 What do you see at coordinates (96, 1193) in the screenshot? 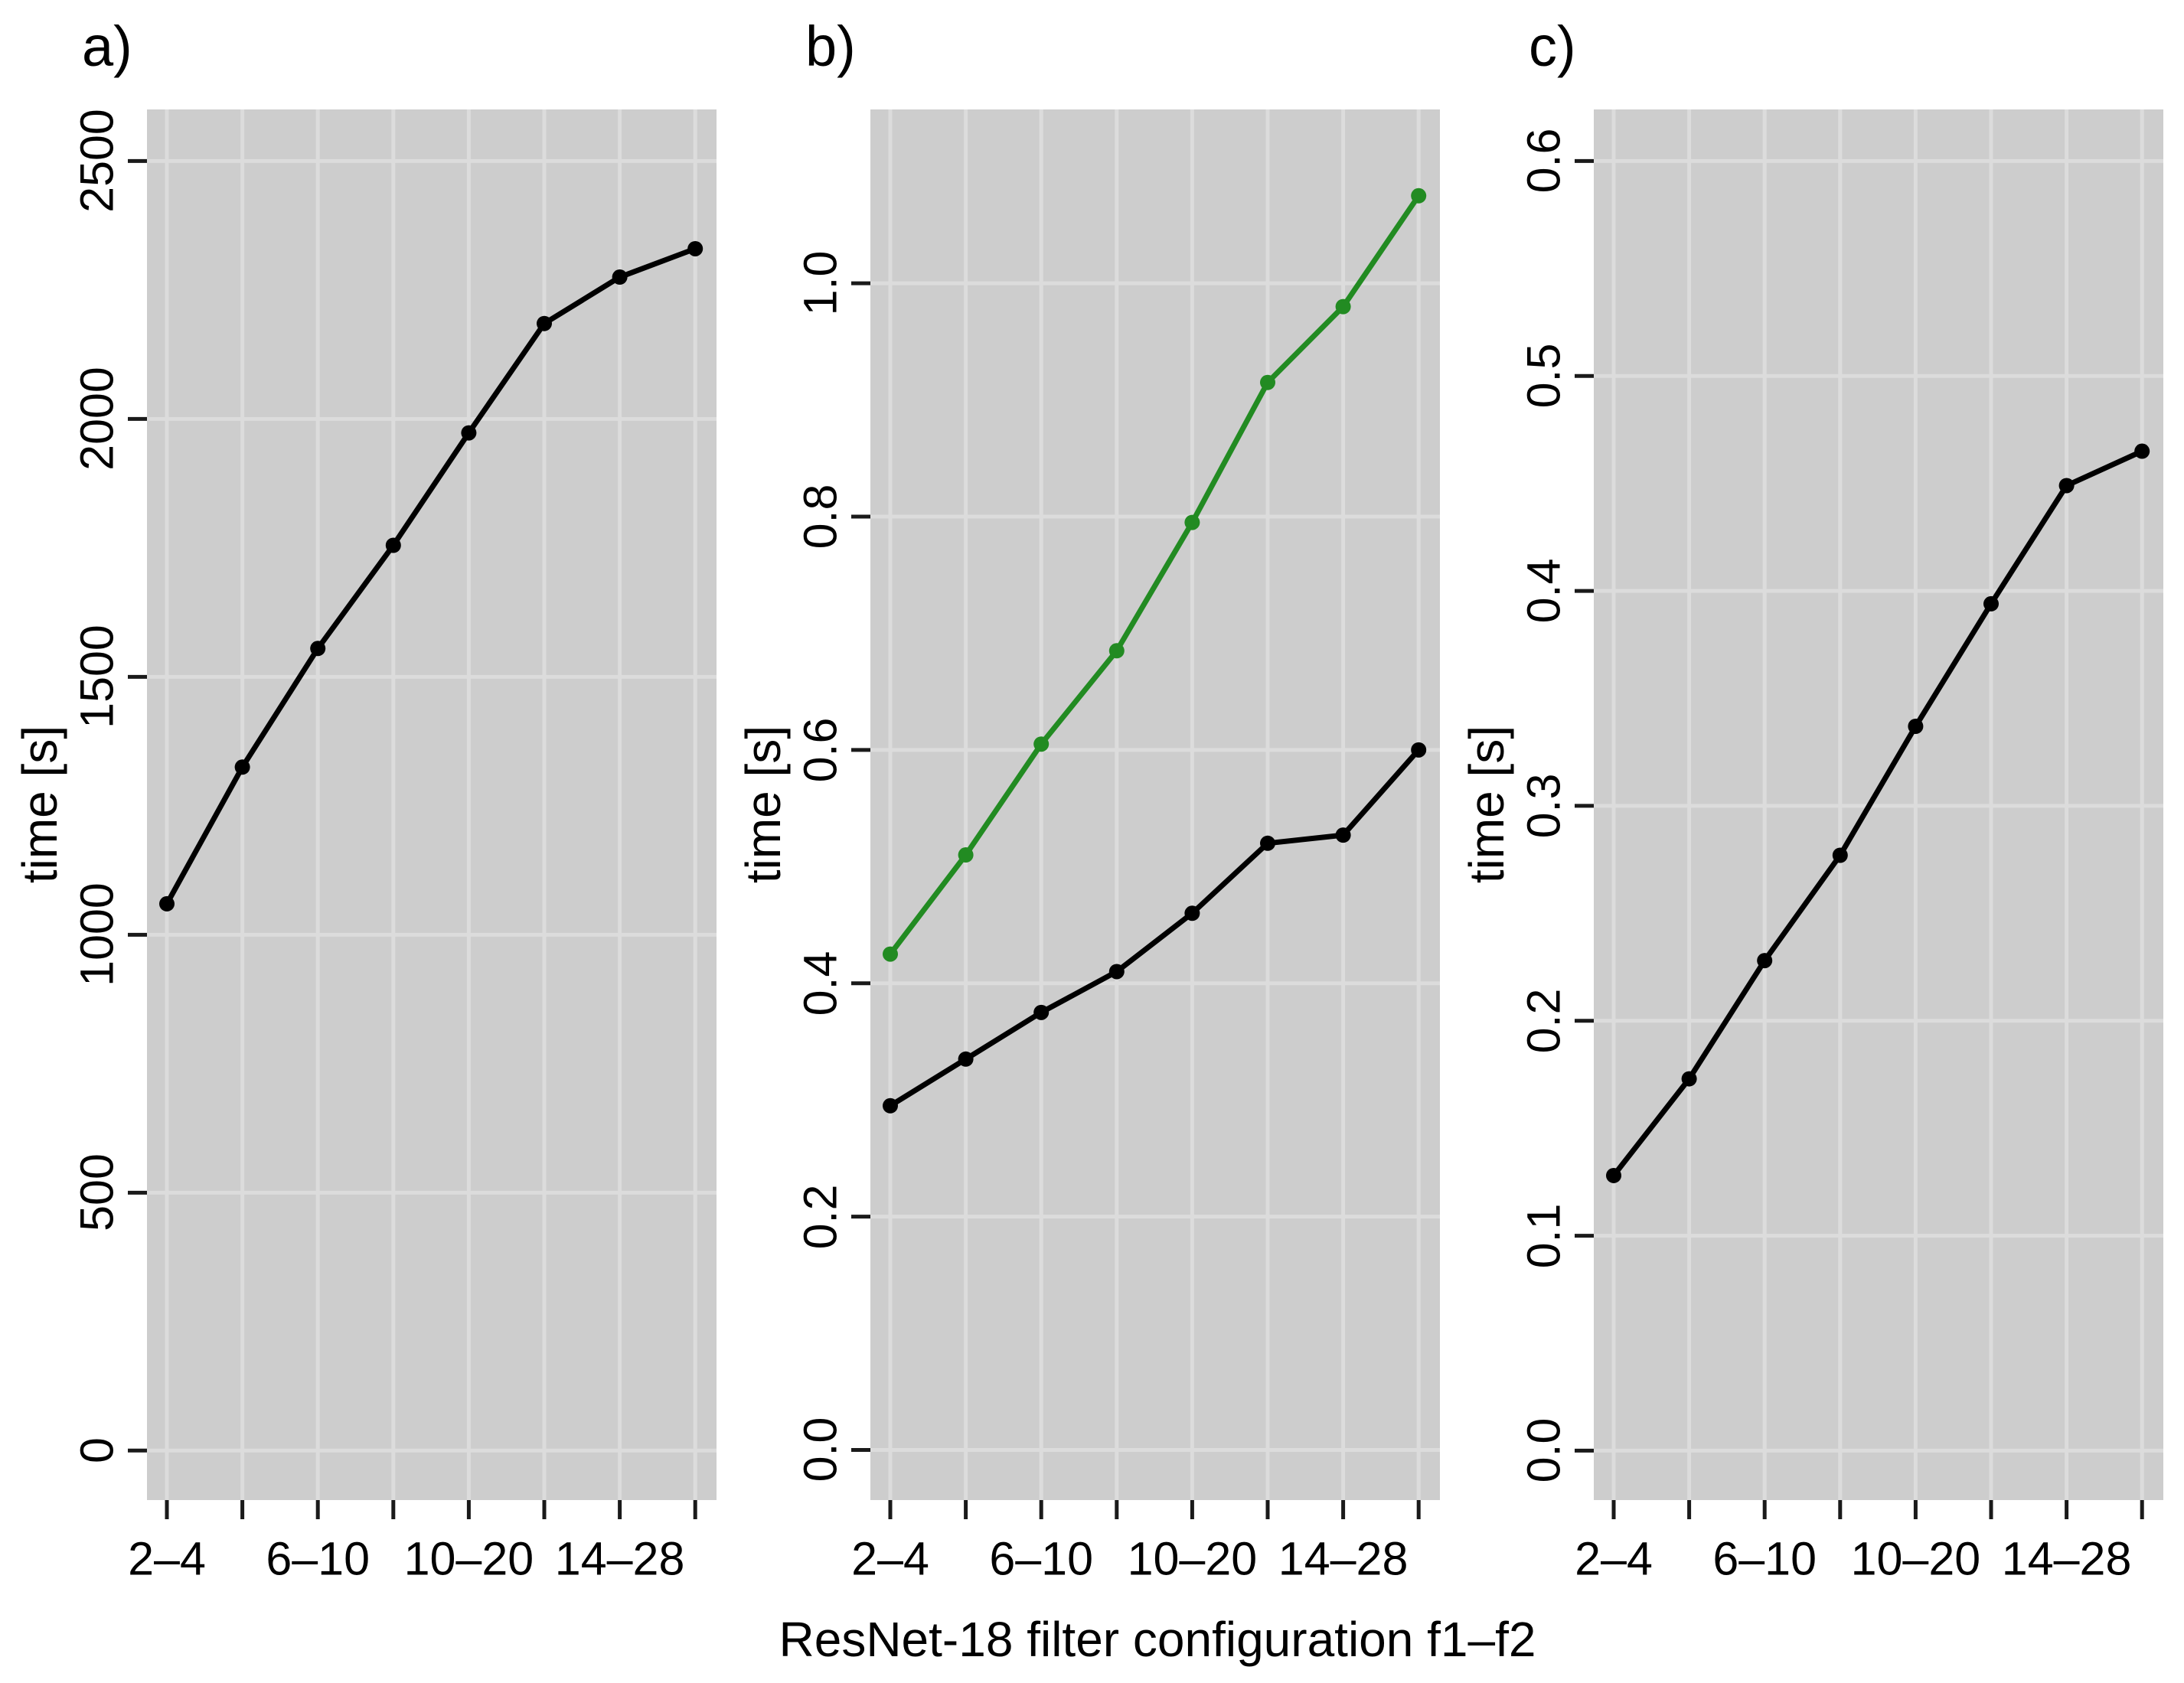
I see `y-tick-label: 500` at bounding box center [96, 1193].